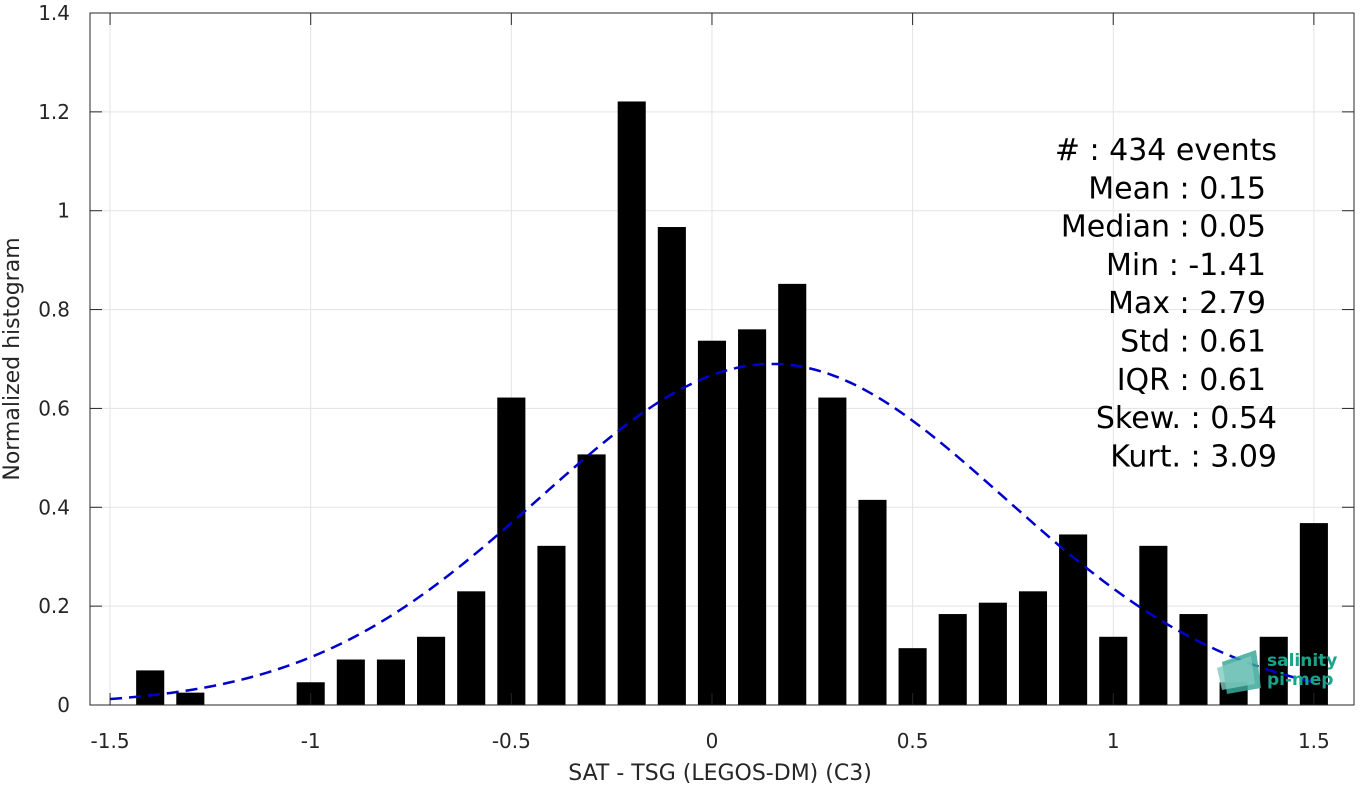 Image resolution: width=1367 pixels, height=785 pixels. Describe the element at coordinates (1177, 188) in the screenshot. I see `stat-line: Mean : 0.15` at that location.